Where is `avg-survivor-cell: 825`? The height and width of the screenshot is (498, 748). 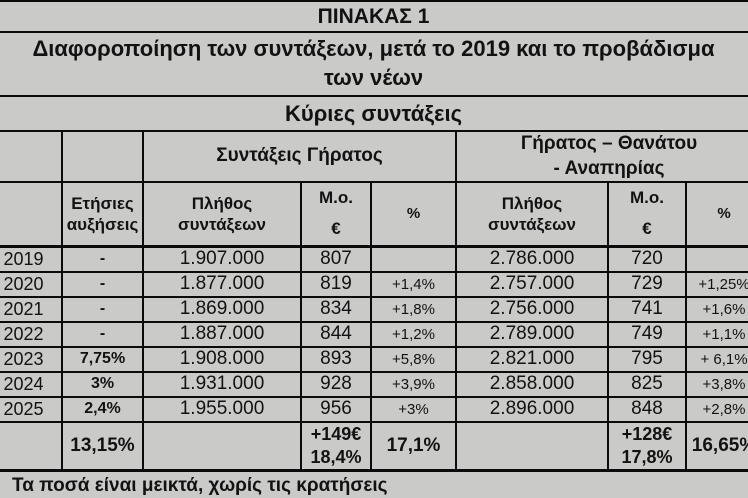 avg-survivor-cell: 825 is located at coordinates (647, 384).